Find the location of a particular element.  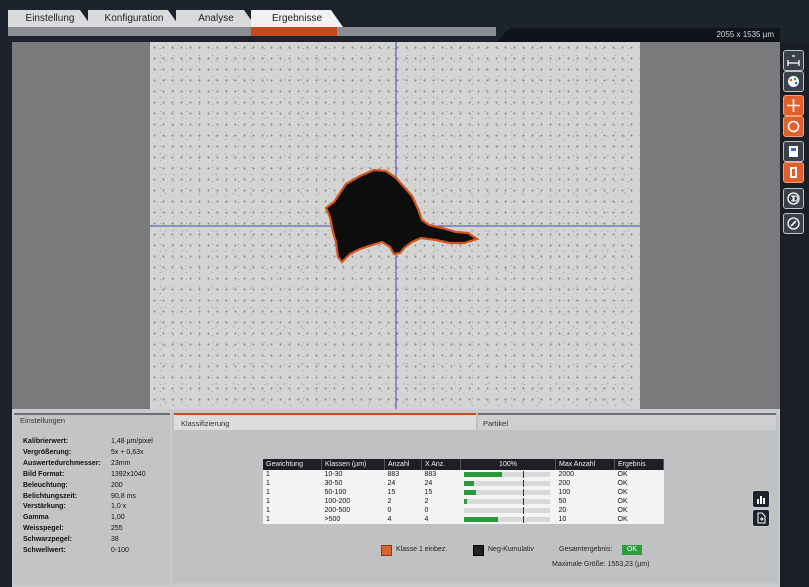

table-cell-xcount: 0 is located at coordinates (441, 510).